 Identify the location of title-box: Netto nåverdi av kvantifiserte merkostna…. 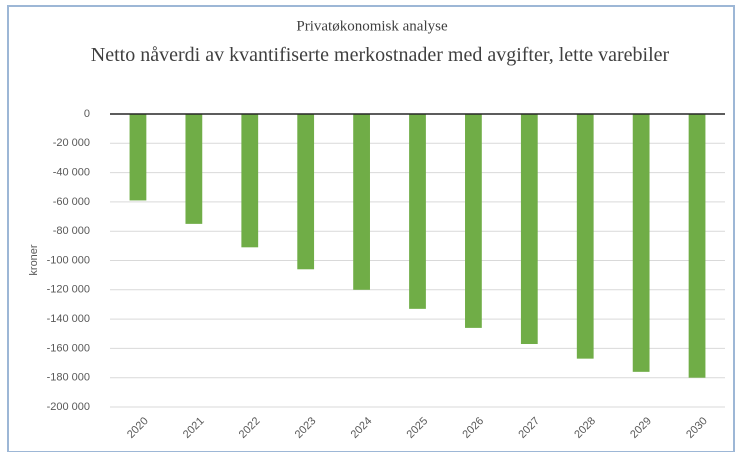
(380, 55).